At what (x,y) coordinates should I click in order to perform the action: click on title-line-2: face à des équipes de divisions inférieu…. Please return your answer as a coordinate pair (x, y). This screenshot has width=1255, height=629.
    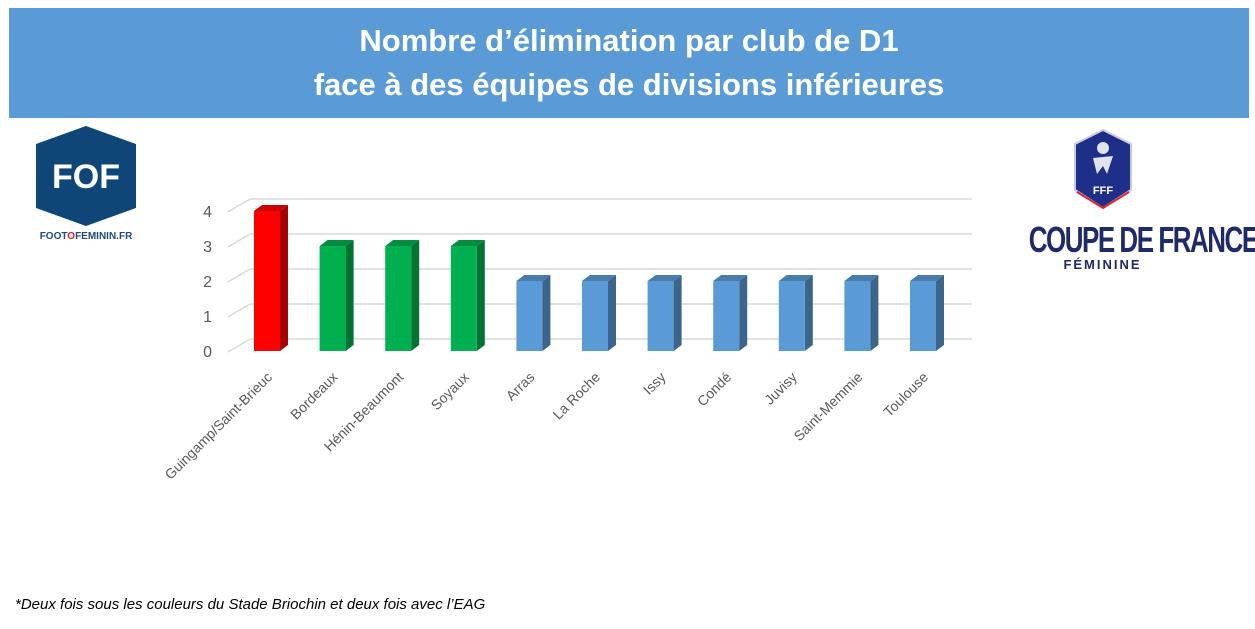
    Looking at the image, I should click on (629, 84).